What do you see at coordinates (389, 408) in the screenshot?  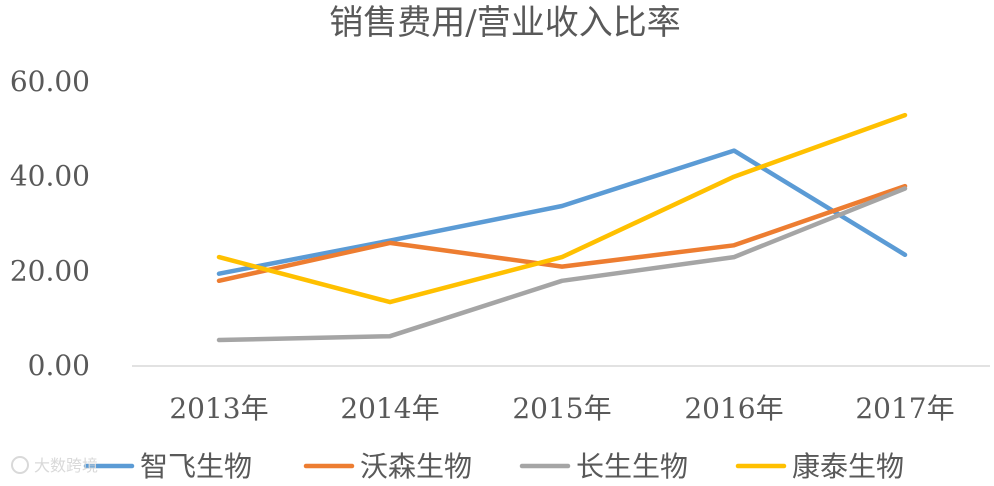 I see `x-tick-label: 2014年` at bounding box center [389, 408].